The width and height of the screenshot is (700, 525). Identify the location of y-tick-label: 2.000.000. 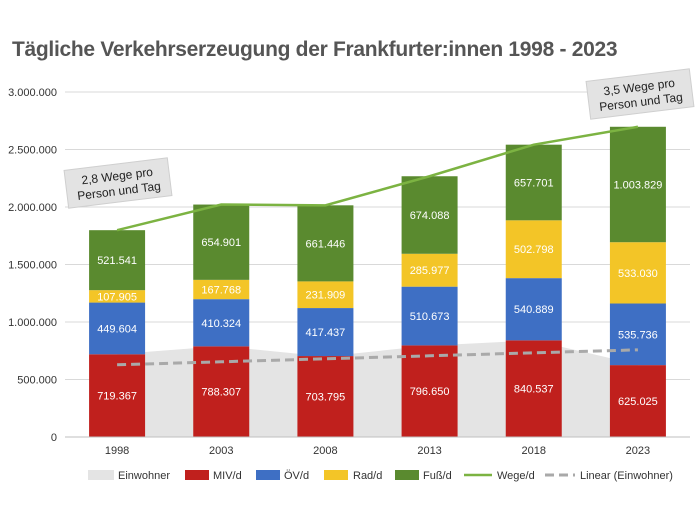
(32, 208).